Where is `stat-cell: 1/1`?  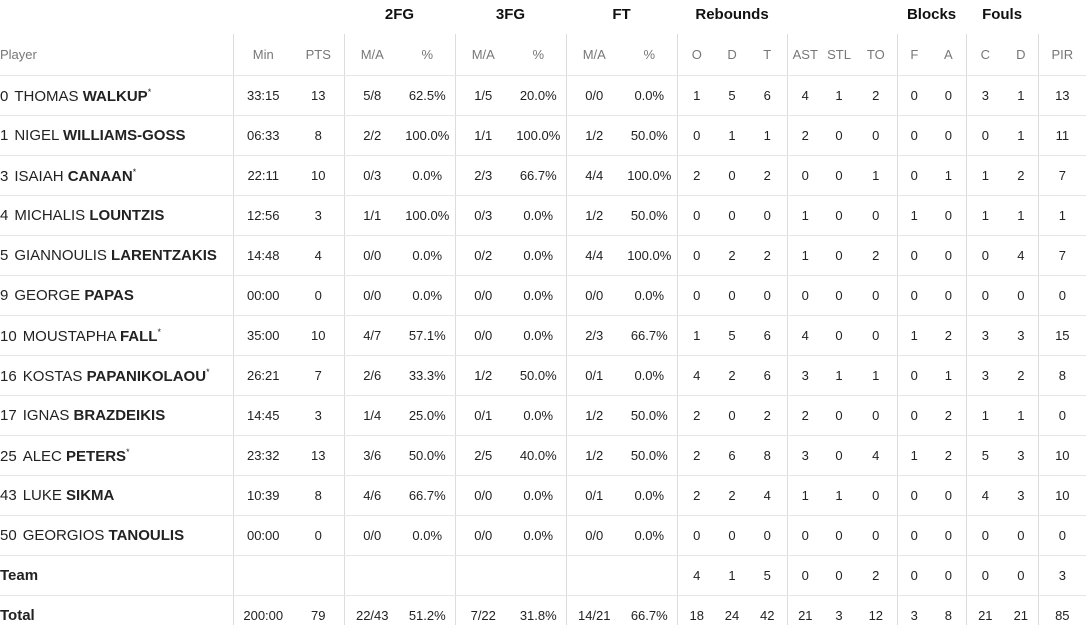
stat-cell: 1/1 is located at coordinates (371, 215).